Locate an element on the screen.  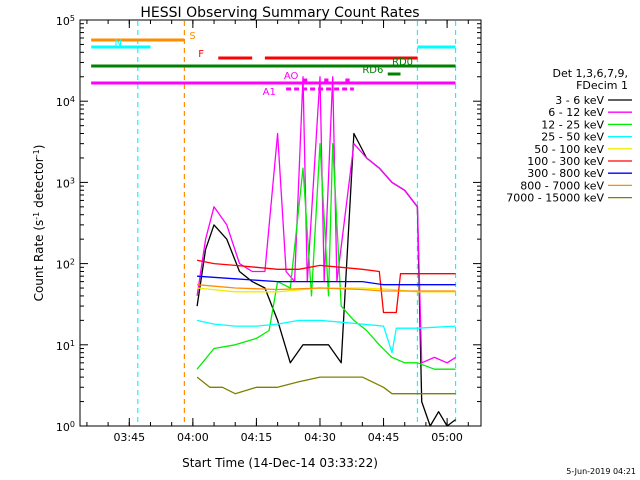
y-axis-label: Count Rate (s-1 detector-1) is located at coordinates (39, 223).